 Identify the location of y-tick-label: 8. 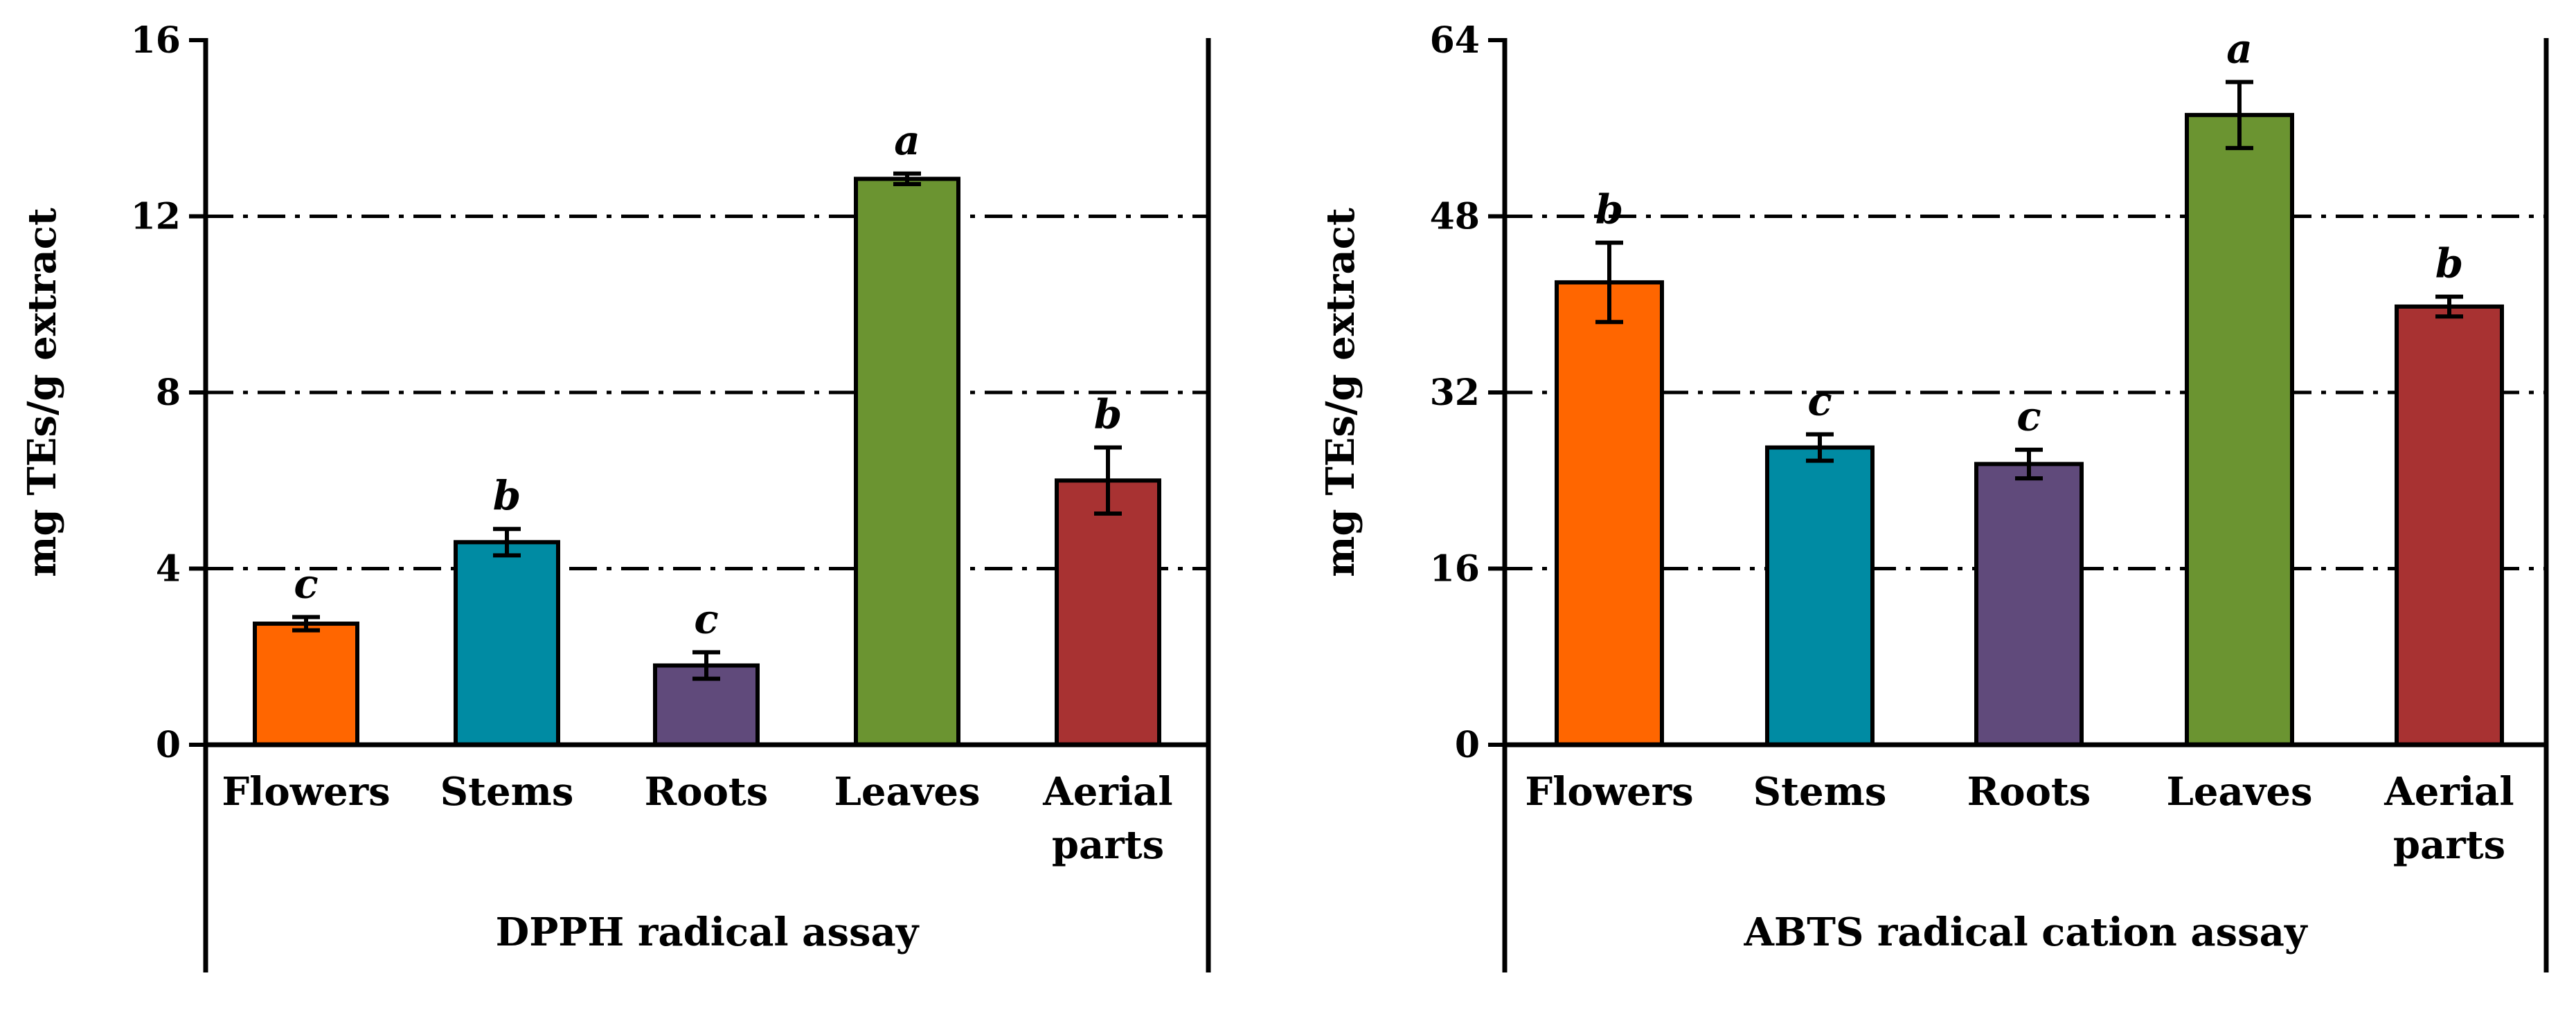
(168, 393).